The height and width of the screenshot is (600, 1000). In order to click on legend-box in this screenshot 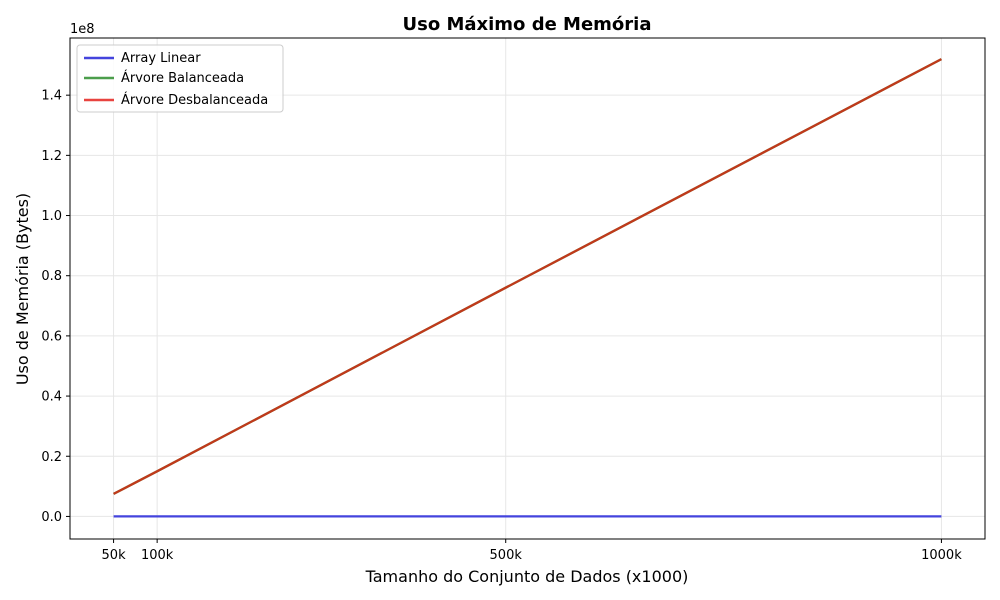, I will do `click(180, 78)`.